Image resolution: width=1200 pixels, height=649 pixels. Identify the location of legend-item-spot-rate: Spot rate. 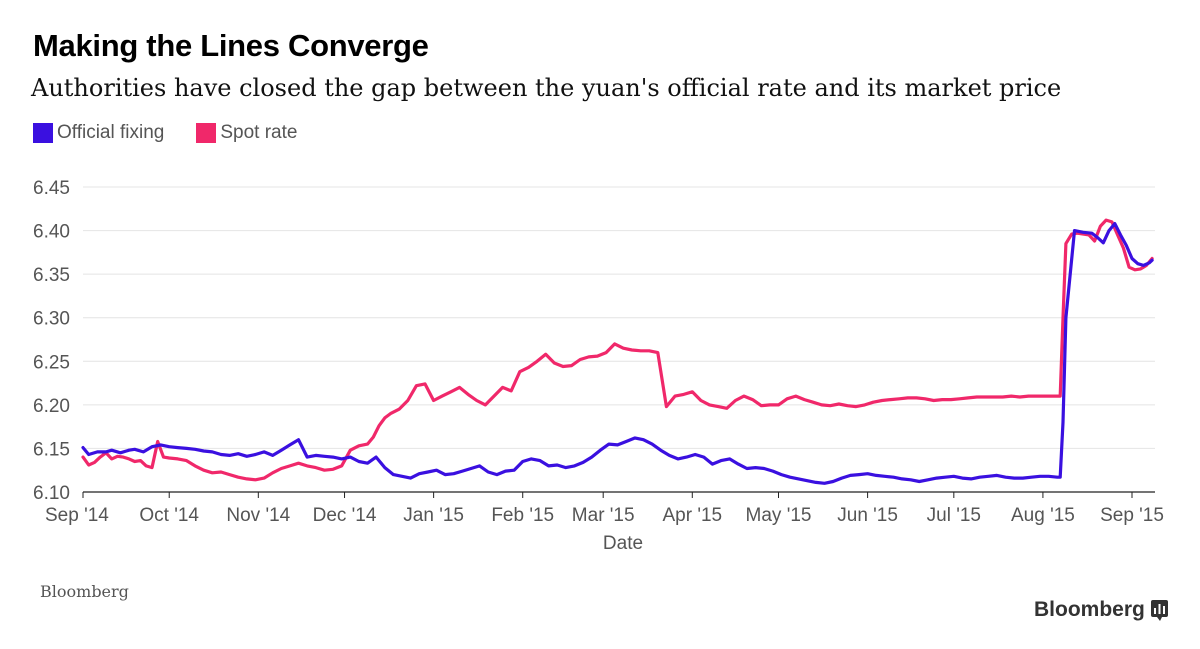
(246, 133).